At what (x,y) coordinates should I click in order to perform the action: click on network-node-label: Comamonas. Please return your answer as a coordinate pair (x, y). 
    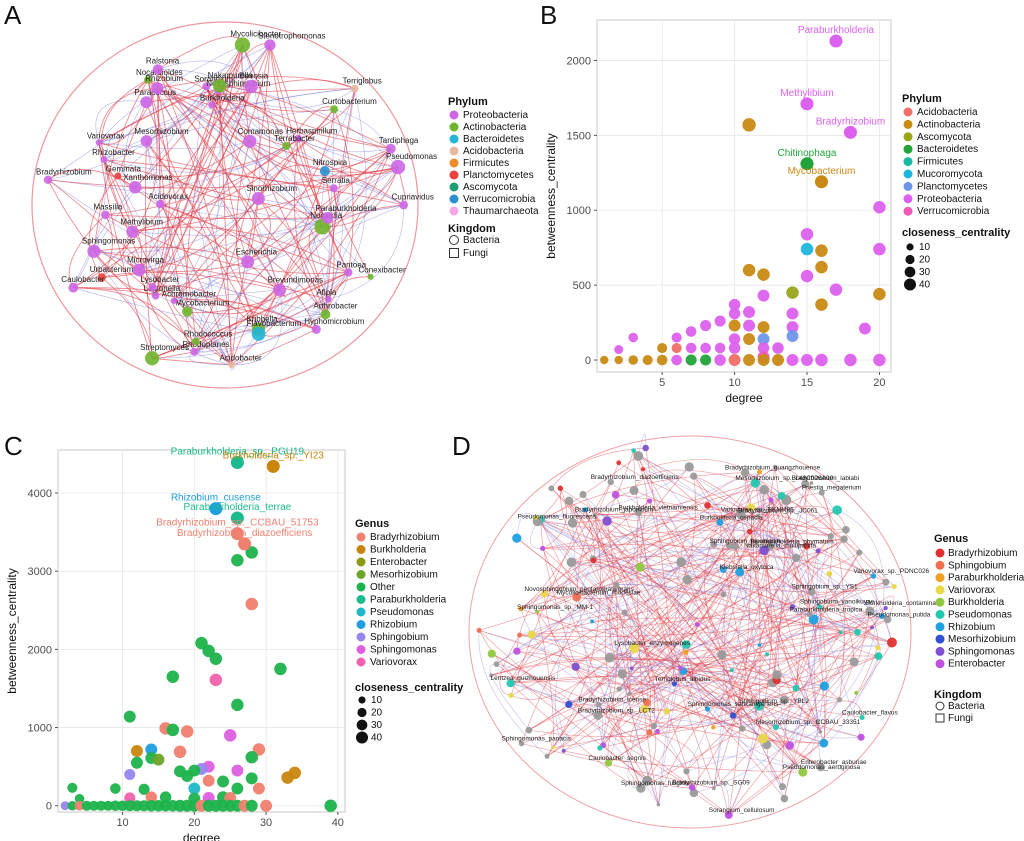
    Looking at the image, I should click on (260, 131).